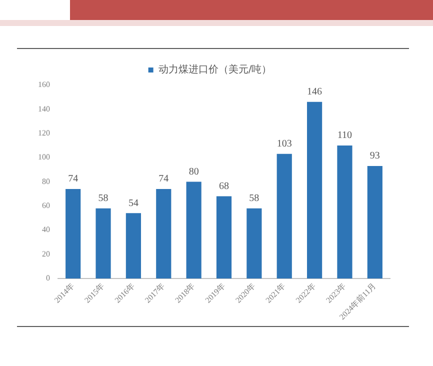 This screenshot has width=433, height=366. Describe the element at coordinates (215, 70) in the screenshot. I see `legend-label: 动力煤进口价（美元/吨）` at that location.